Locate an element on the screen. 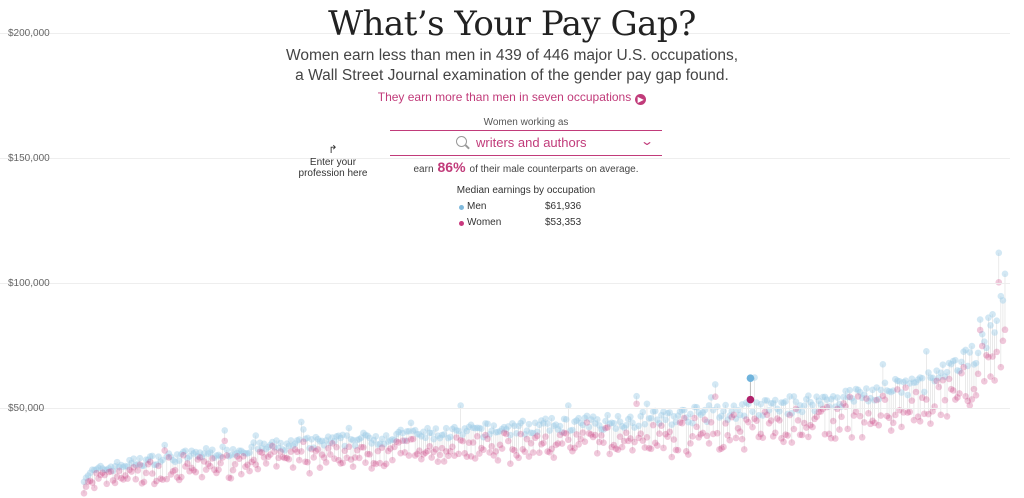 The image size is (1024, 498). legend-men-label: Men is located at coordinates (477, 206).